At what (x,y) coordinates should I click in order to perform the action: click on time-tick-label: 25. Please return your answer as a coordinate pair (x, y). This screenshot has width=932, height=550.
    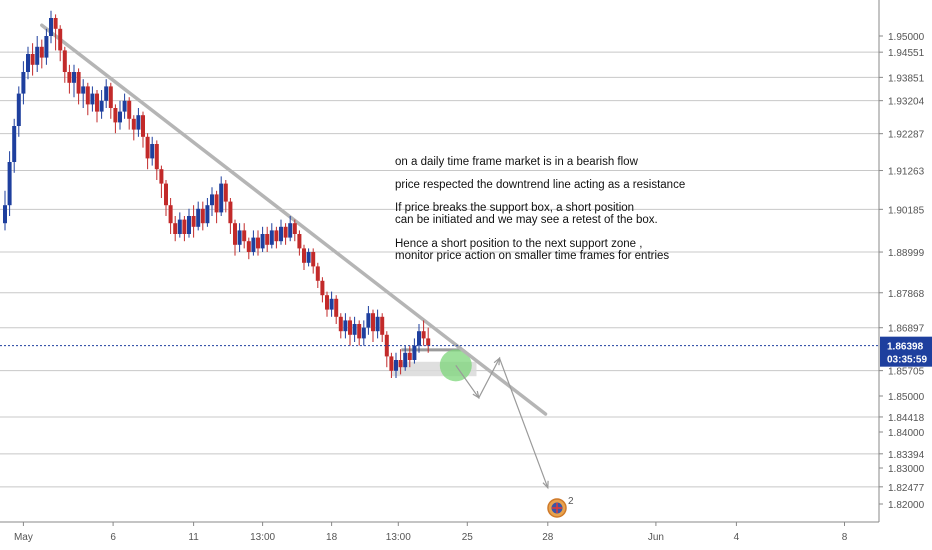
    Looking at the image, I should click on (468, 537).